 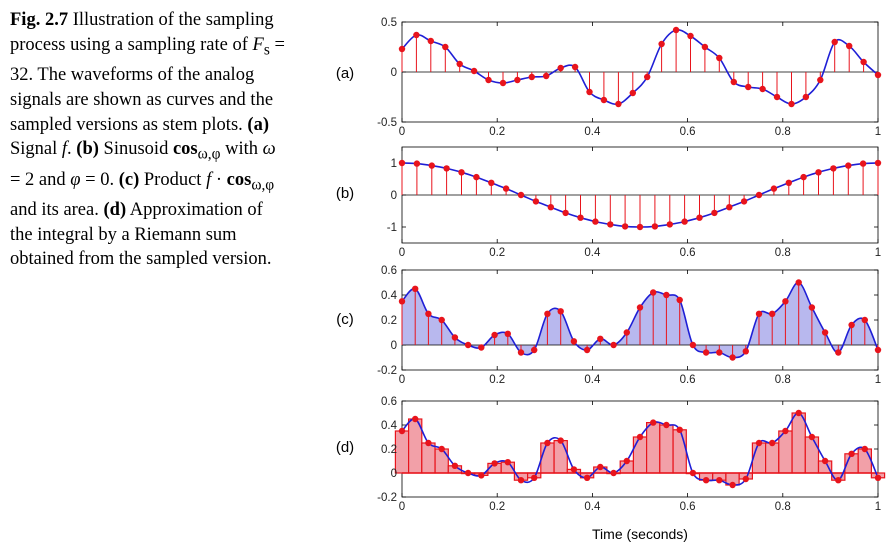 What do you see at coordinates (129, 179) in the screenshot?
I see `caption-panel-c: (c)` at bounding box center [129, 179].